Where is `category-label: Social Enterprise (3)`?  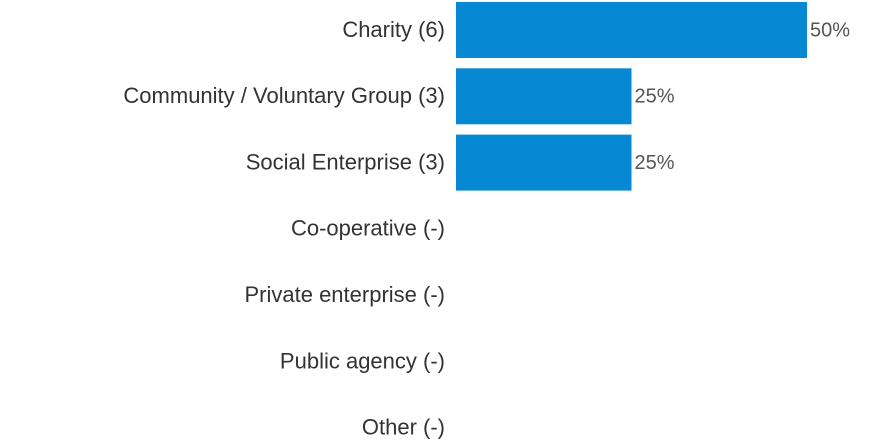
category-label: Social Enterprise (3) is located at coordinates (345, 161).